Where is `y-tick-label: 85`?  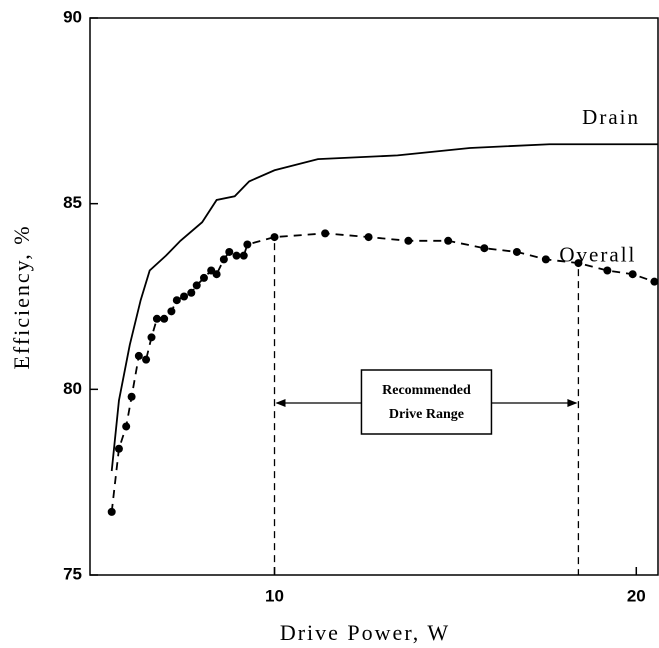 y-tick-label: 85 is located at coordinates (72, 202).